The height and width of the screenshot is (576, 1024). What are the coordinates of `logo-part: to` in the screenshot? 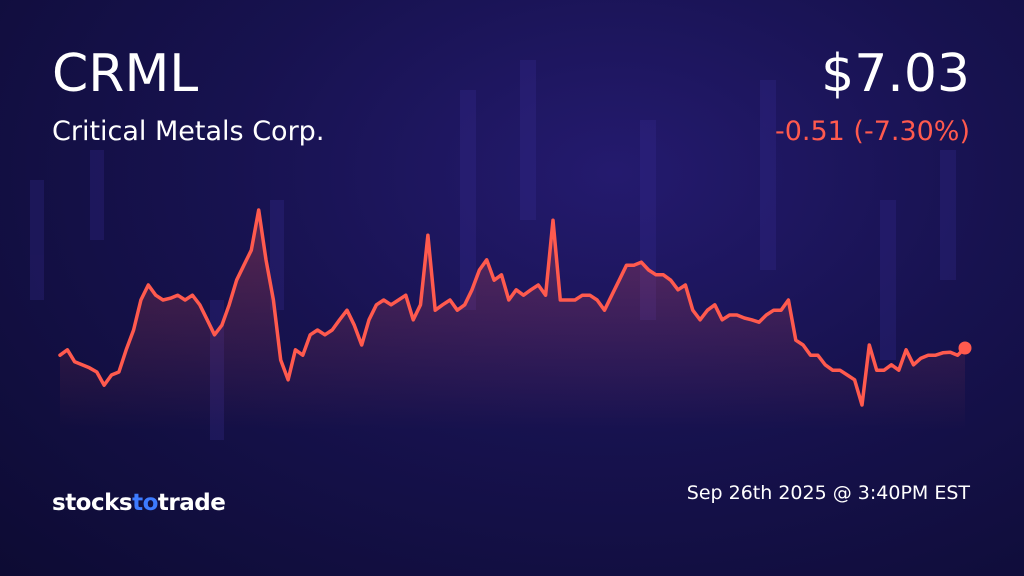 It's located at (145, 503).